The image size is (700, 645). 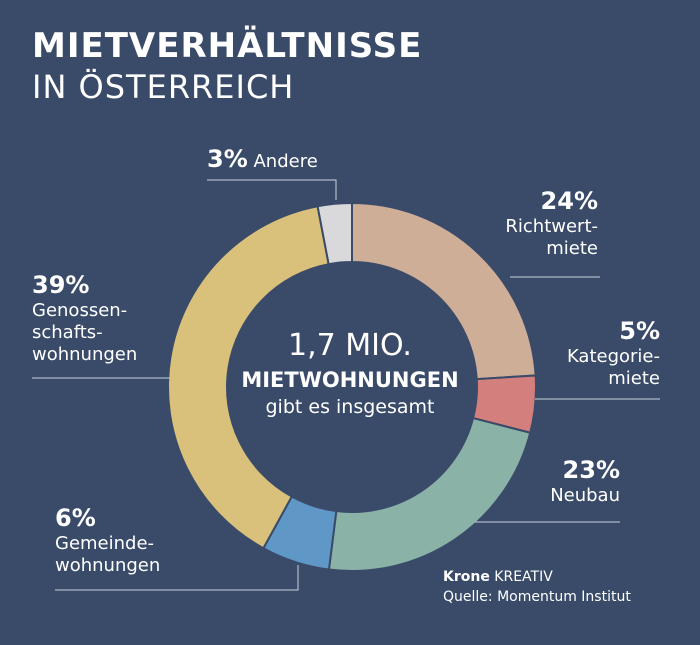 I want to click on label-andere-text: Andere, so click(x=285, y=161).